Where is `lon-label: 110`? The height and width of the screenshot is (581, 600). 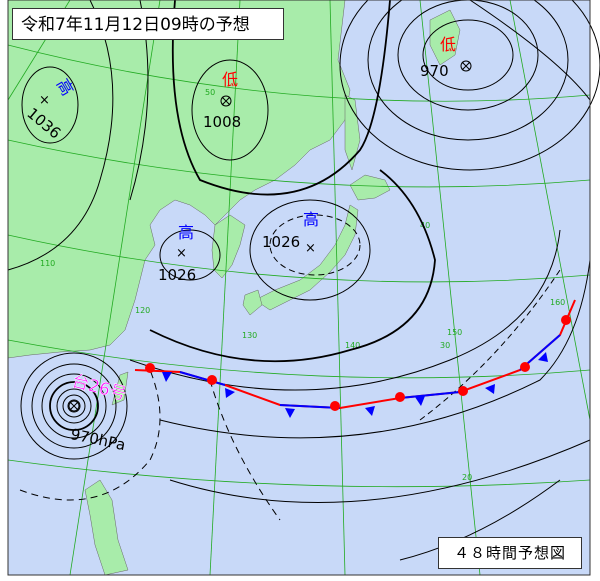 lon-label: 110 is located at coordinates (47, 263).